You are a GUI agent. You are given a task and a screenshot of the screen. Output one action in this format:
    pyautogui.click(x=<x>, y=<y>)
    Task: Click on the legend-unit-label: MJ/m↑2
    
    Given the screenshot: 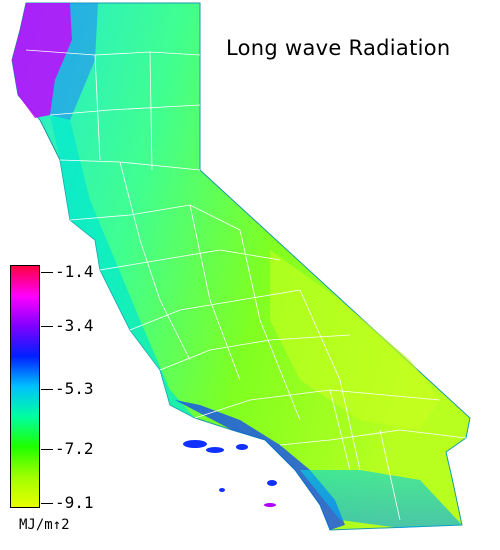 What is the action you would take?
    pyautogui.click(x=44, y=525)
    